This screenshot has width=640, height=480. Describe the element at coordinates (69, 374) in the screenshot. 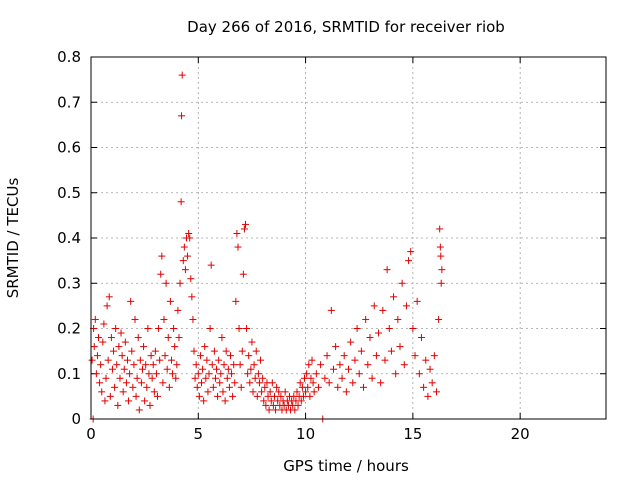

I see `y-tick-label: 0.1` at that location.